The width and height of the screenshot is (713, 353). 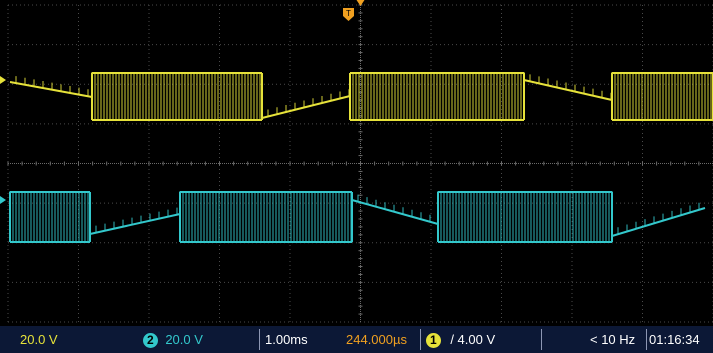 I want to click on ch1-ground-marker-icon, so click(x=3, y=80).